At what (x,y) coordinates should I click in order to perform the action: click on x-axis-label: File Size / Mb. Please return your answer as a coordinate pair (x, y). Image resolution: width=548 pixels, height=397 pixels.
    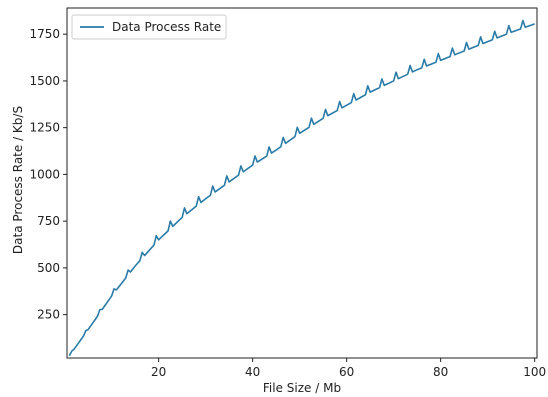
    Looking at the image, I should click on (302, 388).